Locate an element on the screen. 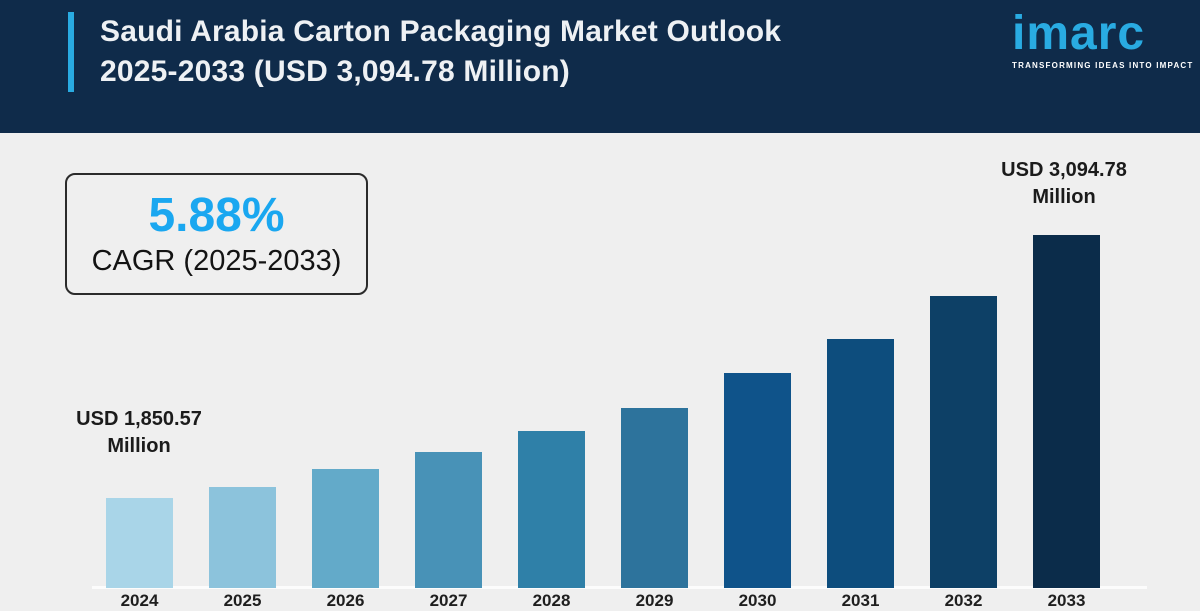 The height and width of the screenshot is (611, 1200). first-bar-value-line-1: USD 1,850.57 is located at coordinates (139, 419).